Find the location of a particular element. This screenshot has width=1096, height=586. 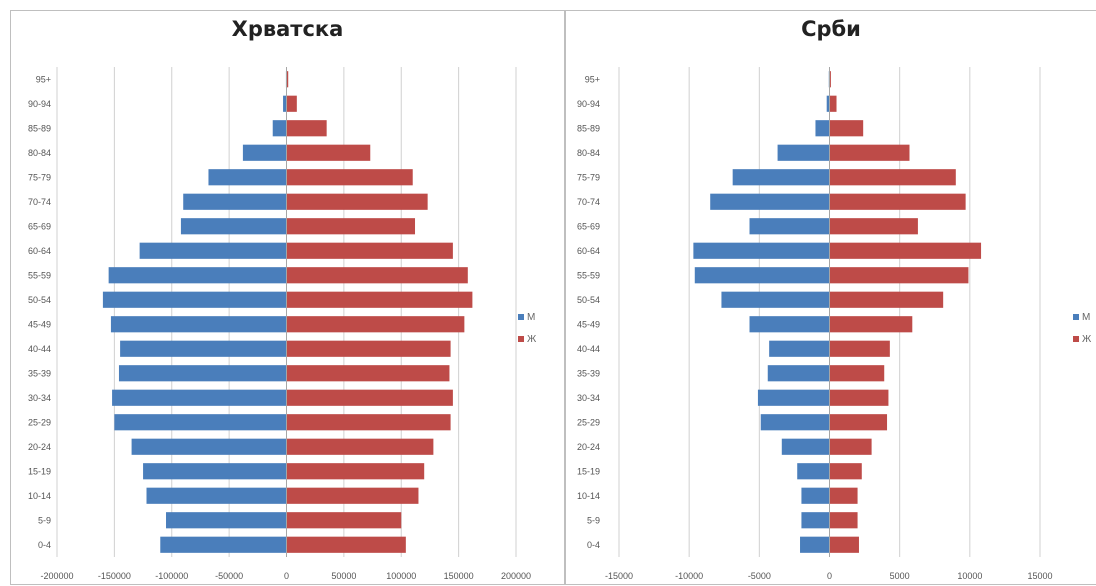

category-label: 65-69 is located at coordinates (588, 226).